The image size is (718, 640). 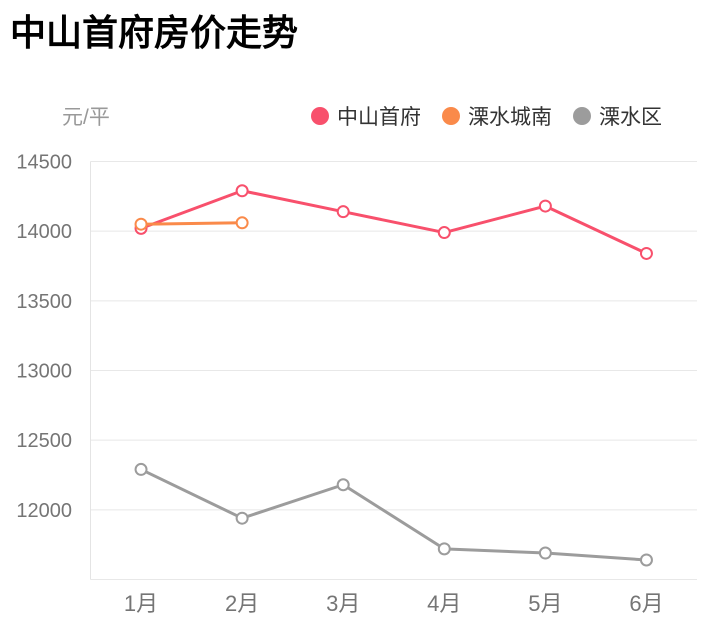 I want to click on legend-label: 溧水城南, so click(x=510, y=117).